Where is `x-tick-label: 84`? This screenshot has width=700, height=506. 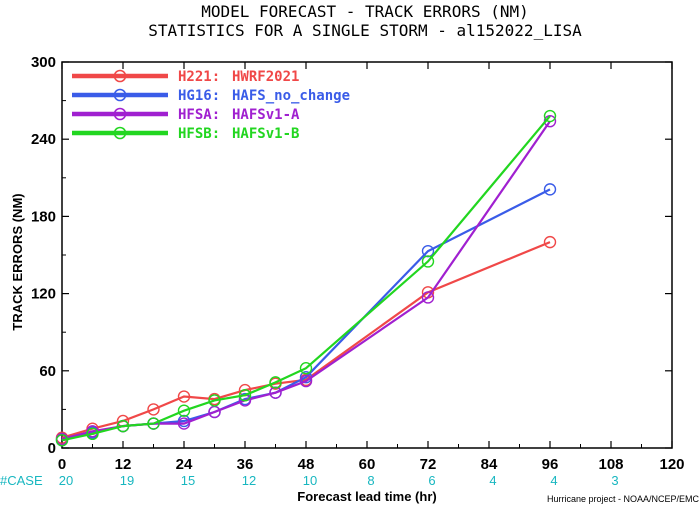
x-tick-label: 84 is located at coordinates (489, 464).